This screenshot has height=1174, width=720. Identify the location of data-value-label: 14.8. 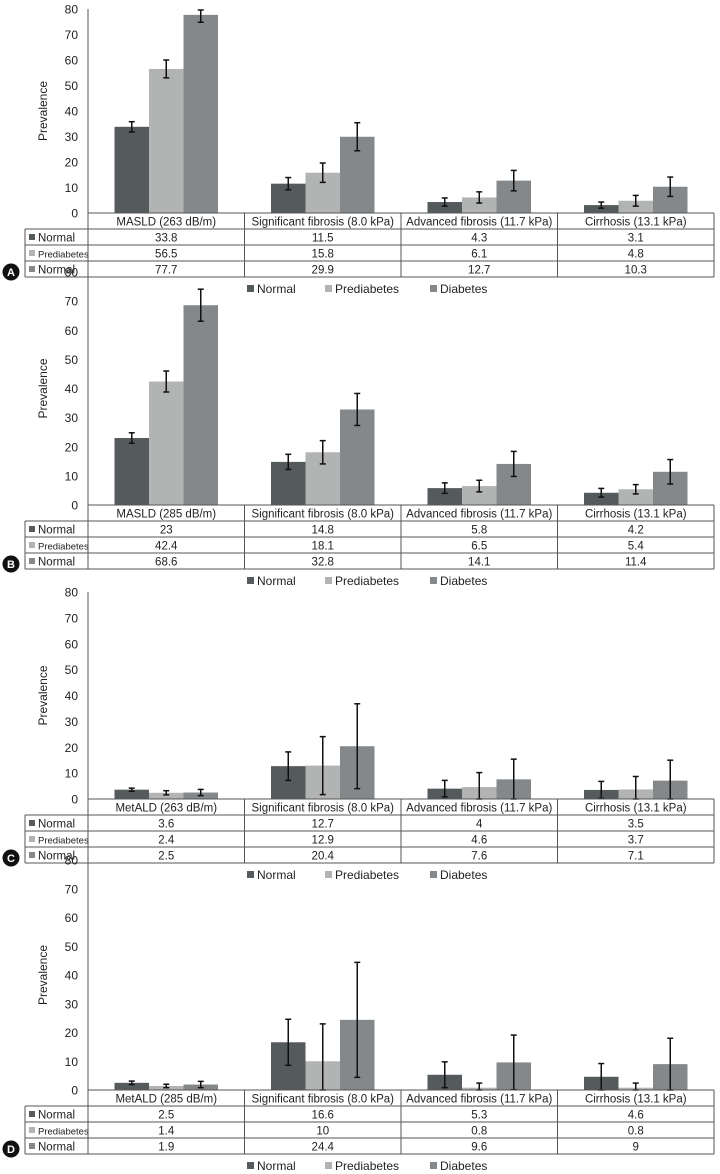
(323, 531).